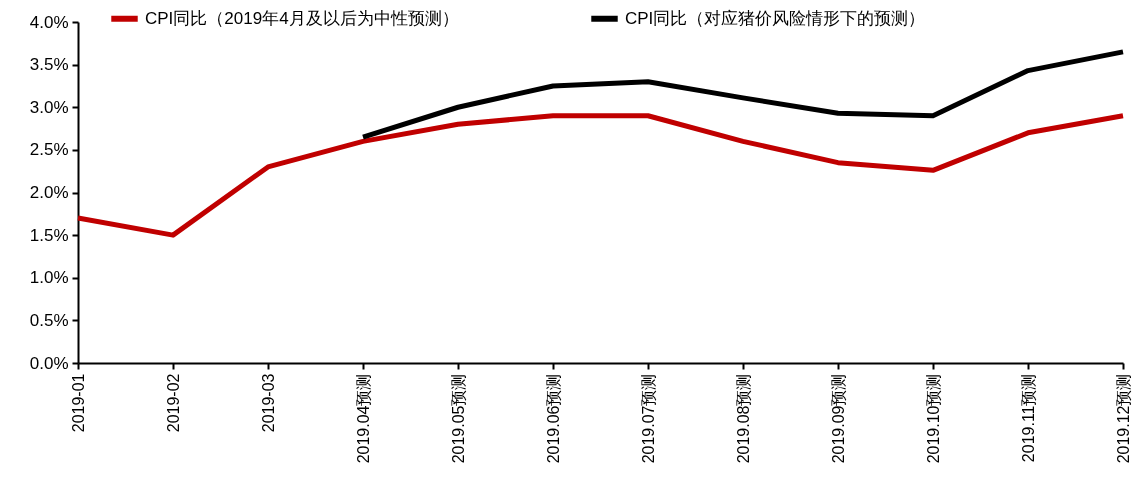  What do you see at coordinates (363, 418) in the screenshot?
I see `x-tick-label: 2019.04预测` at bounding box center [363, 418].